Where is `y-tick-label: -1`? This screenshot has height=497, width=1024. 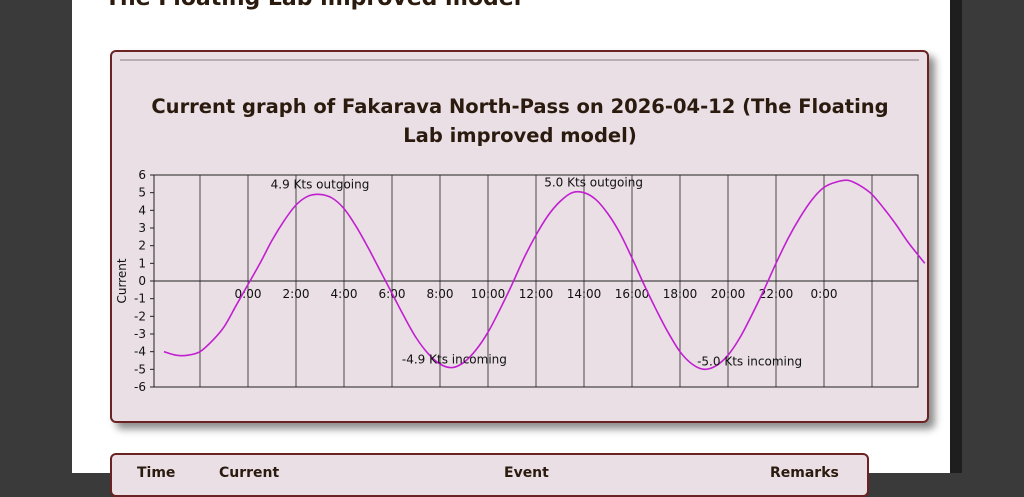 y-tick-label: -1 is located at coordinates (140, 299).